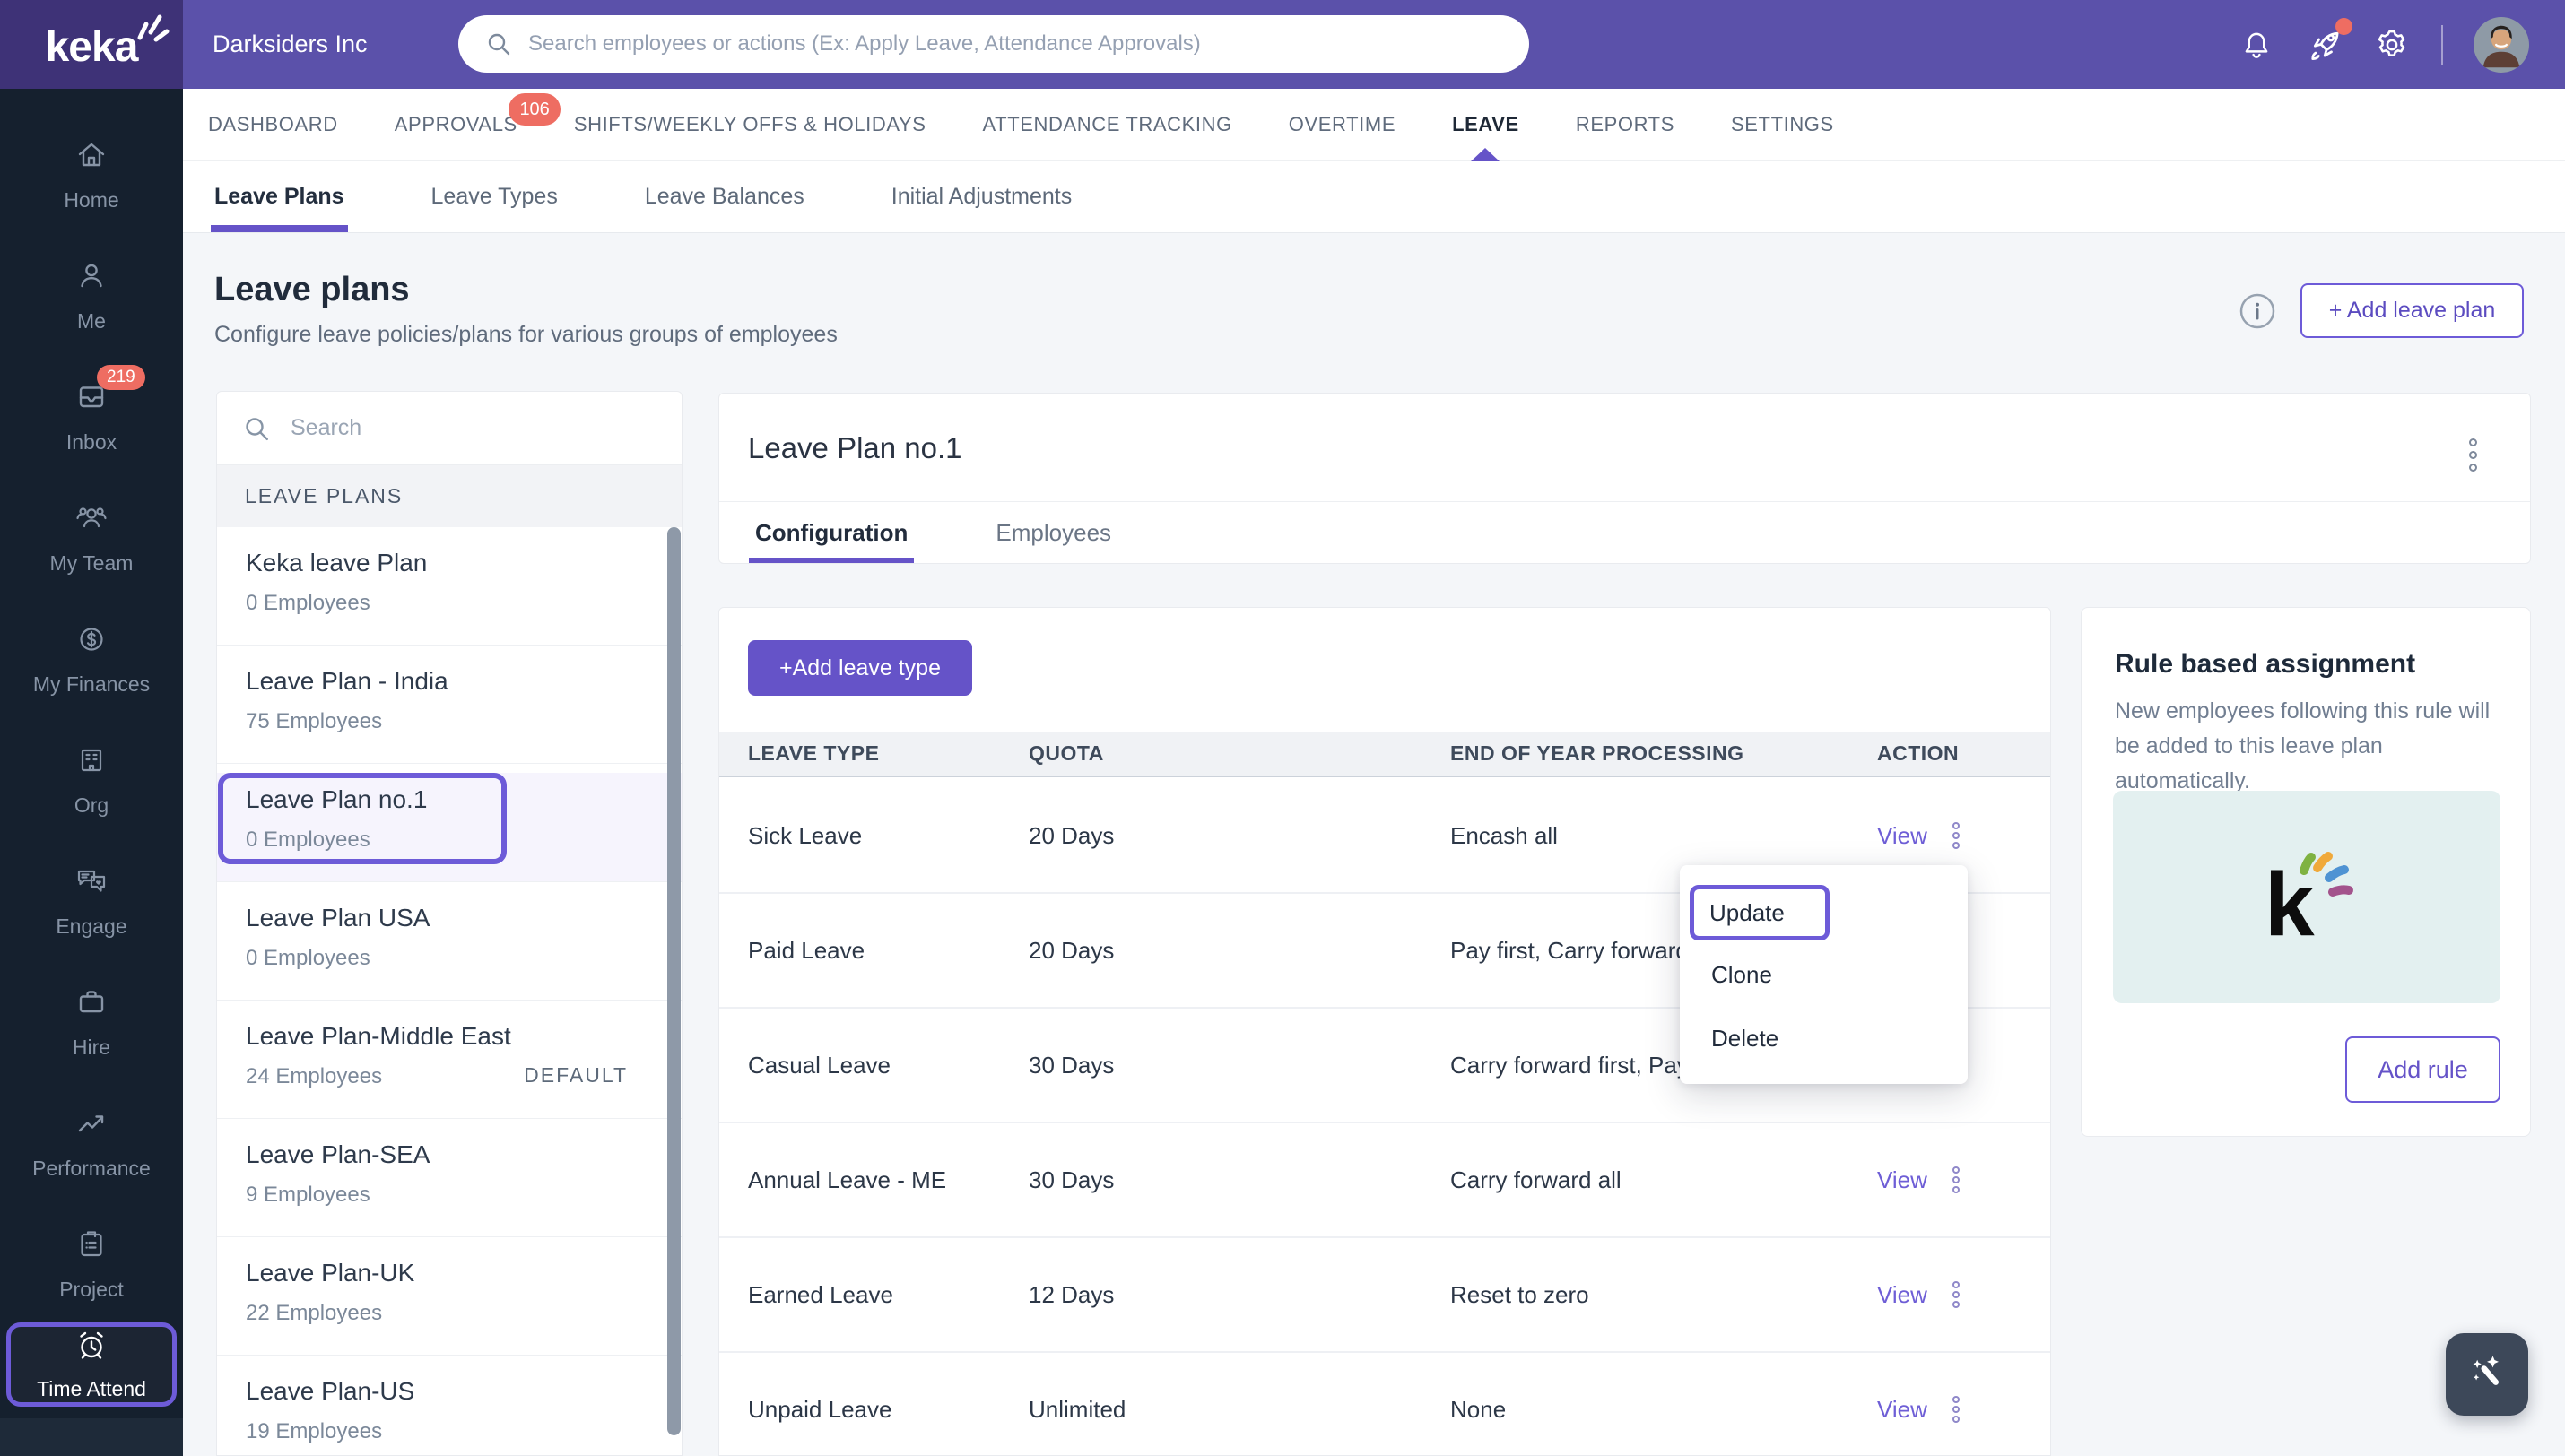 The image size is (2565, 1456). Describe the element at coordinates (279, 196) in the screenshot. I see `subtab-leave-plans: Leave Plans` at that location.